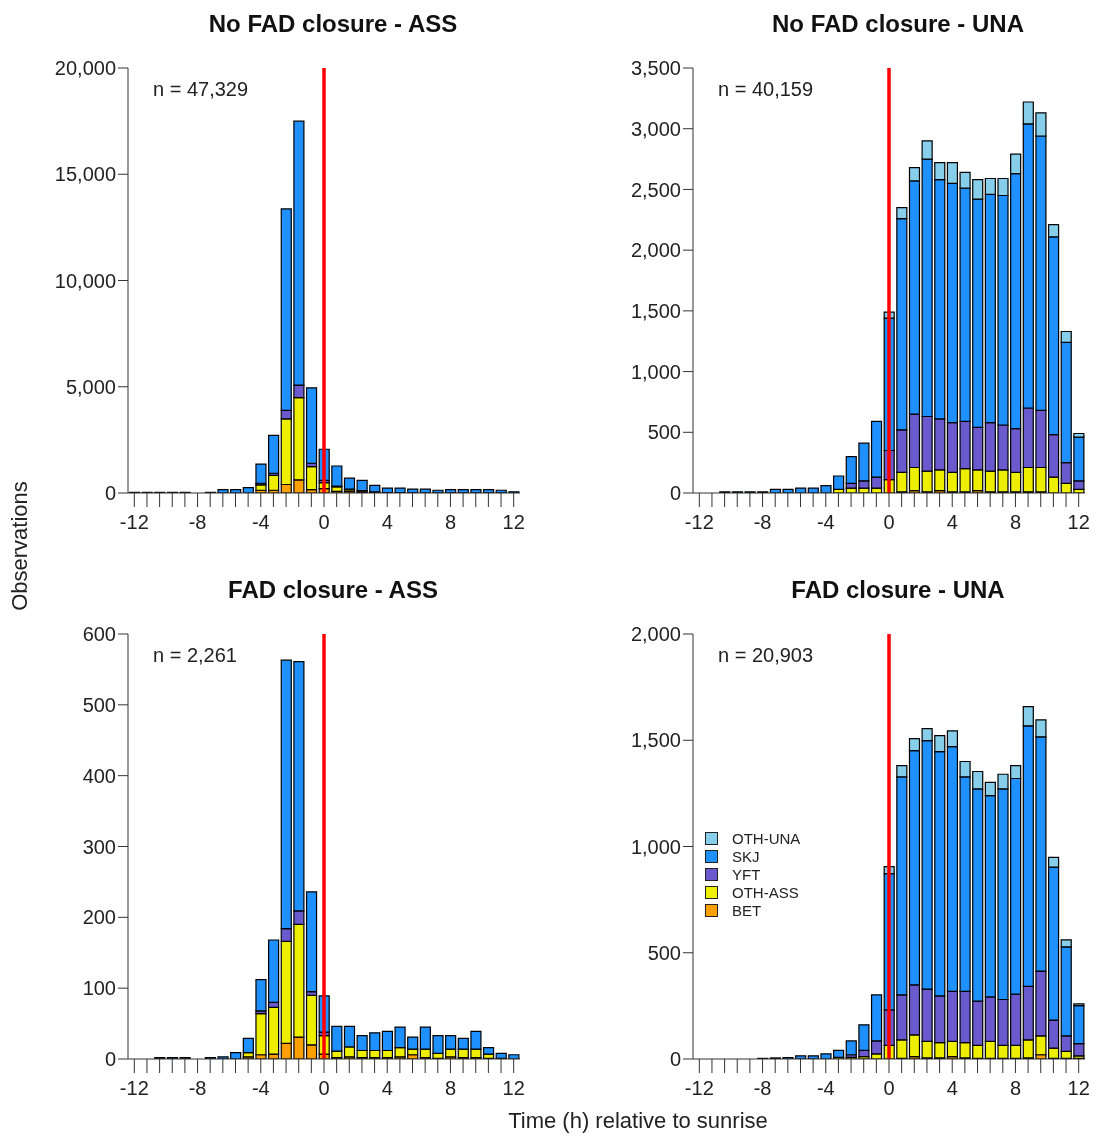 The image size is (1103, 1145). Describe the element at coordinates (85, 174) in the screenshot. I see `y-tick-label: 15,000` at that location.